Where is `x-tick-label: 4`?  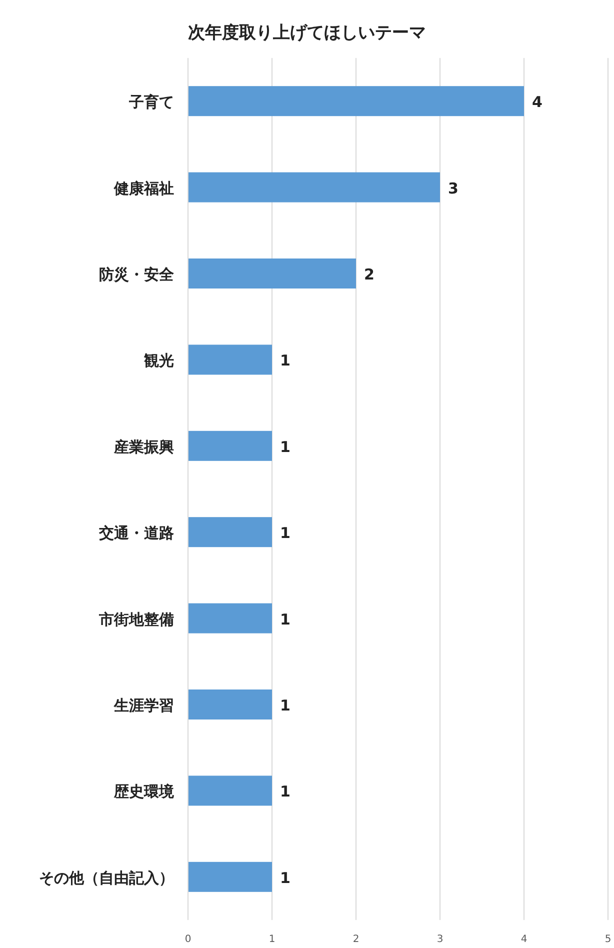 x-tick-label: 4 is located at coordinates (524, 939).